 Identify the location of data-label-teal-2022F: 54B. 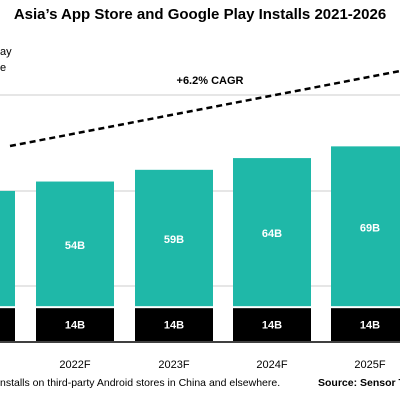
(75, 246).